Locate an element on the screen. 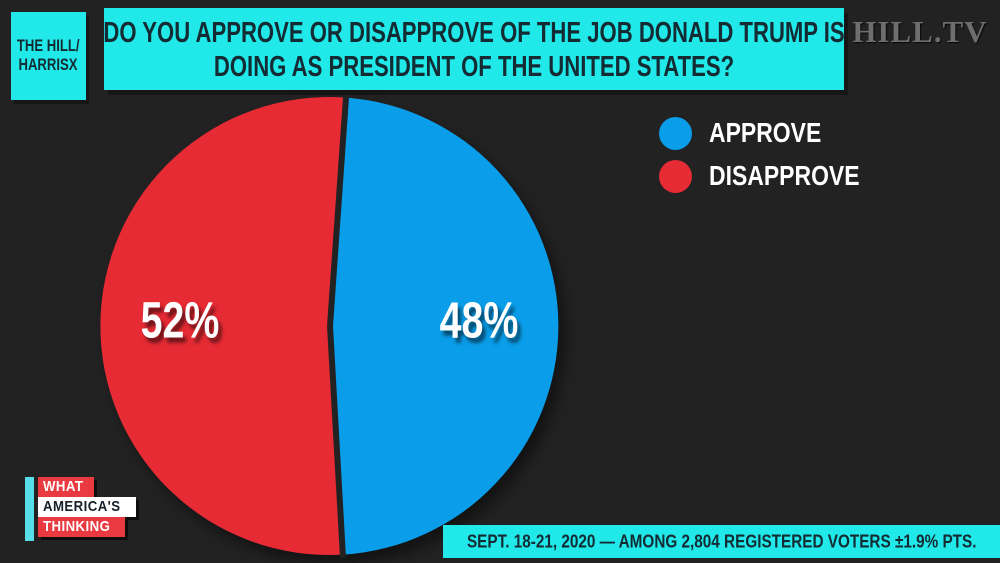  hilltv-logo: HILL.TV is located at coordinates (920, 31).